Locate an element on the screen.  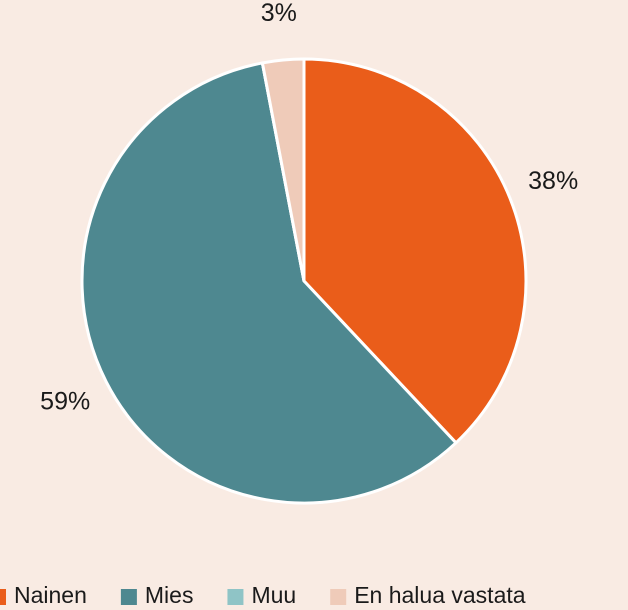
data-label: 59% is located at coordinates (65, 401).